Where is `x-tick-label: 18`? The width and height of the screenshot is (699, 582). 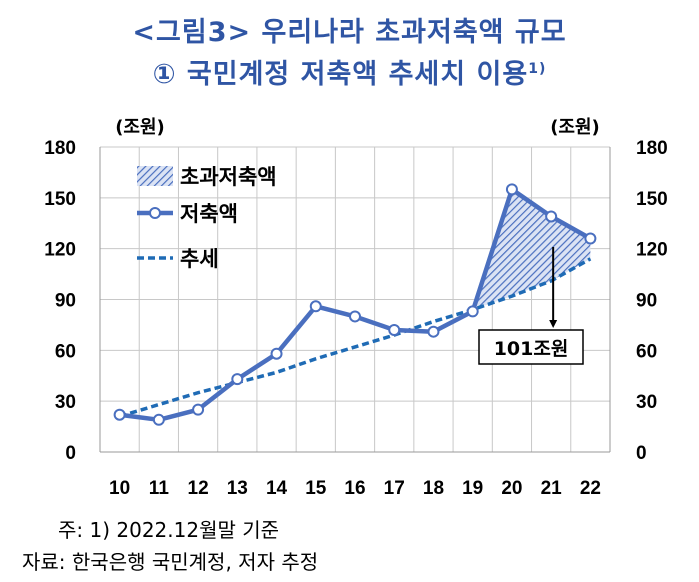
x-tick-label: 18 is located at coordinates (433, 488).